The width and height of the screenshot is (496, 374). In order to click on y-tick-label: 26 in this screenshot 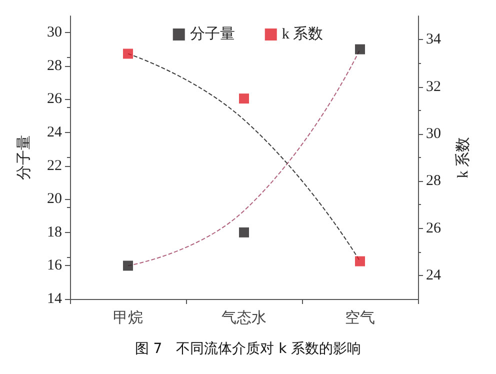, I will do `click(54, 99)`.